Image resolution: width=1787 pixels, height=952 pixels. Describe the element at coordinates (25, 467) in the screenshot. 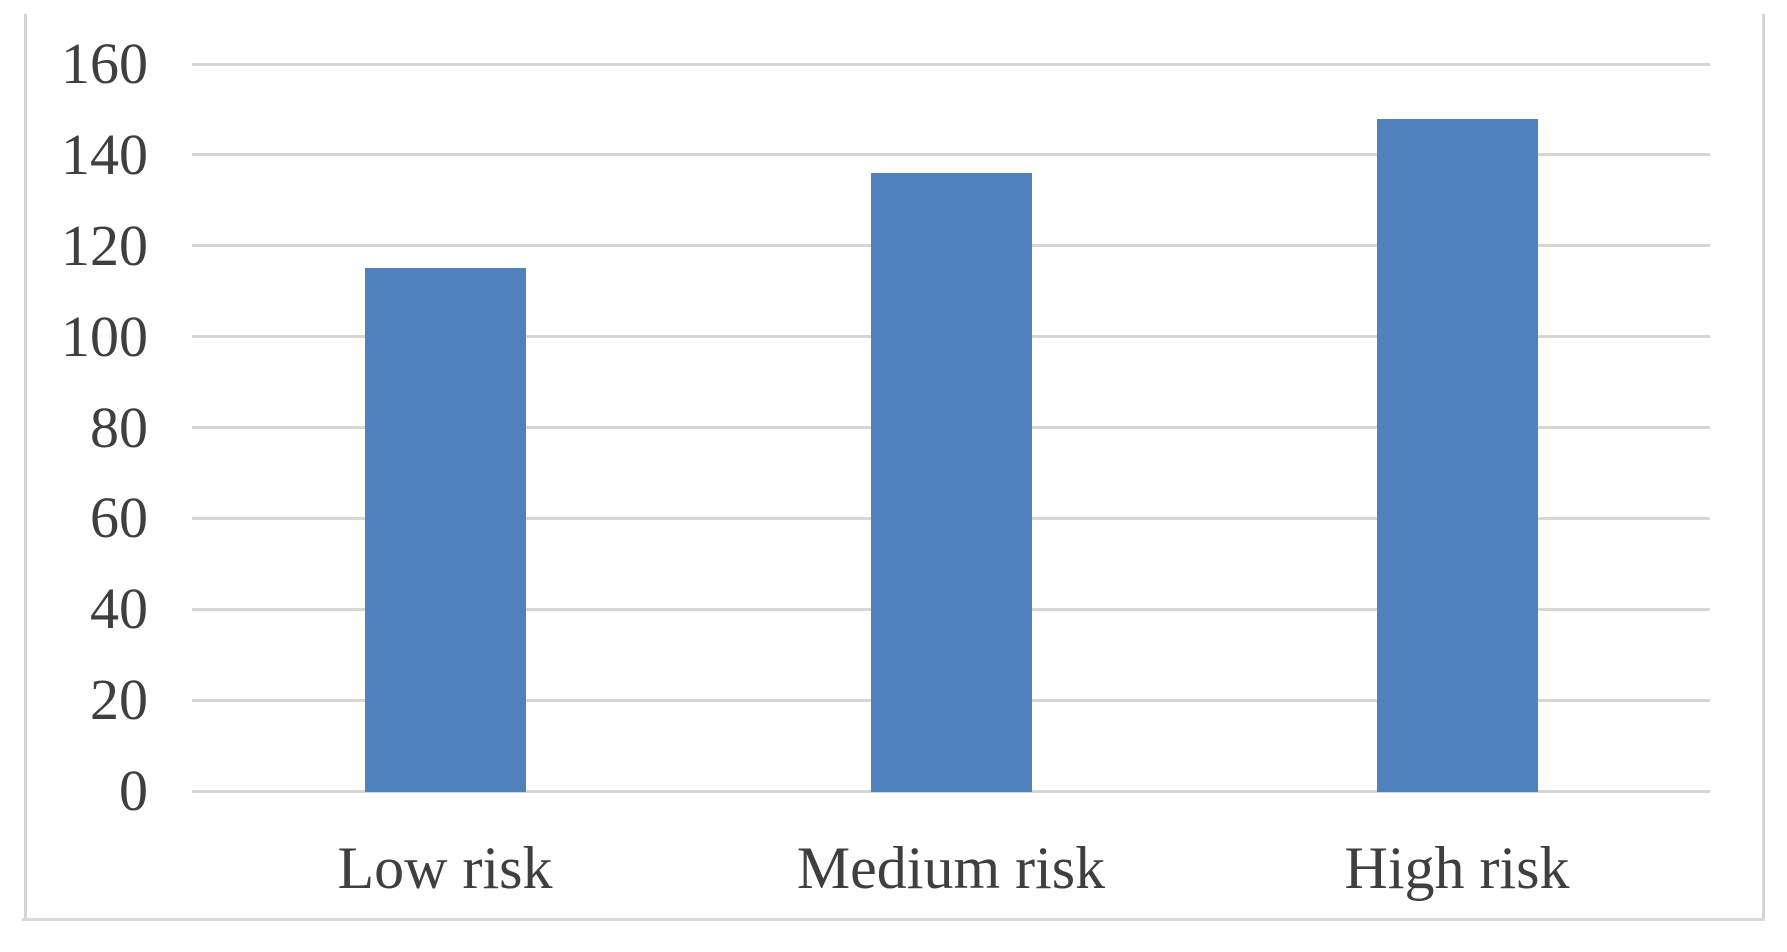

I see `chart-border-left` at that location.